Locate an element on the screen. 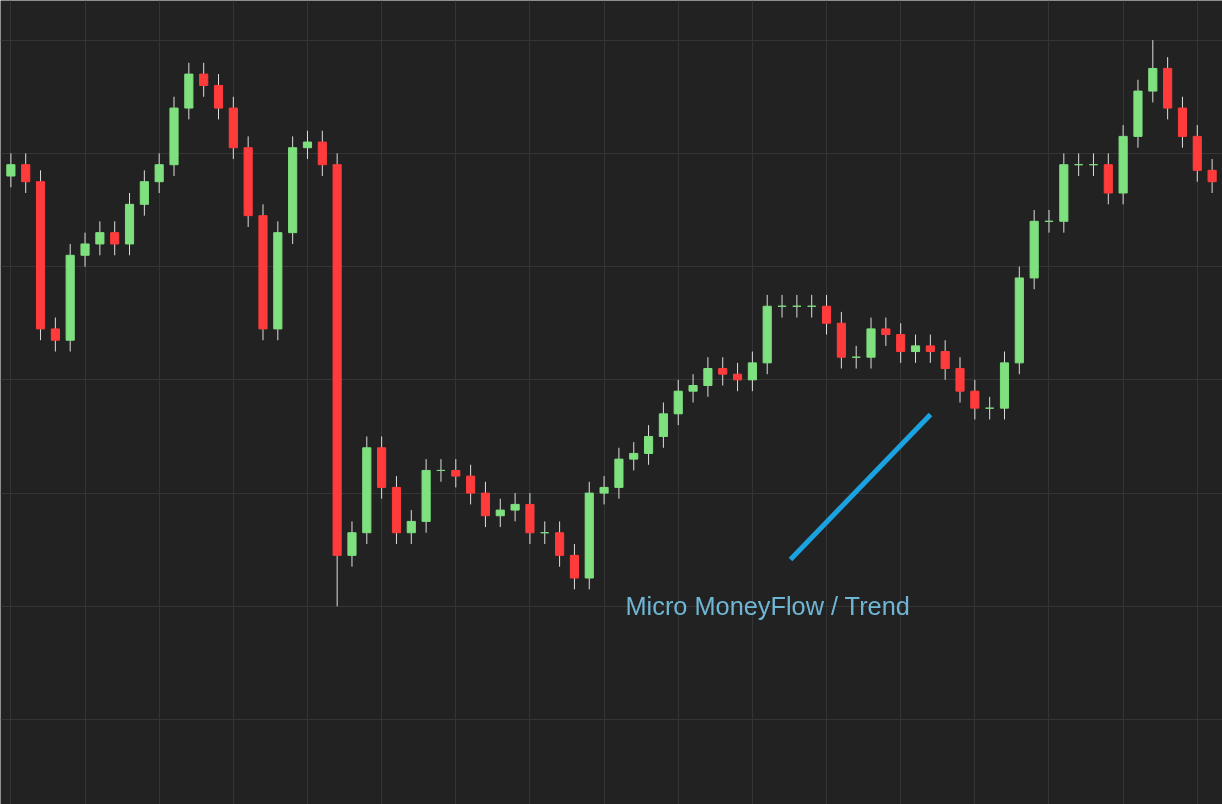 This screenshot has width=1222, height=804. annotation: Micro MoneyFlow / Trend is located at coordinates (767, 605).